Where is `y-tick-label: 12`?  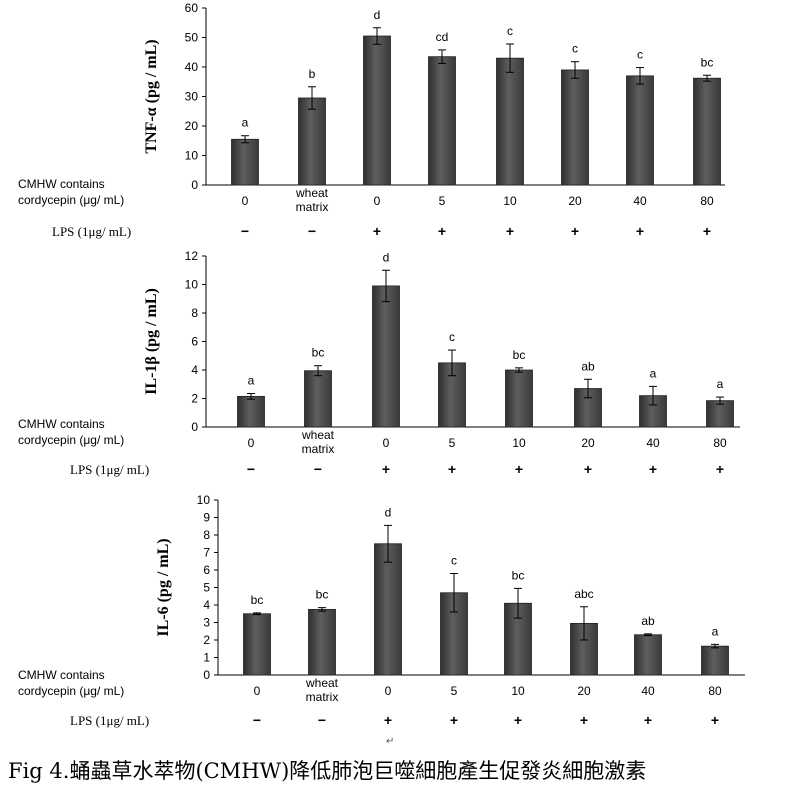 y-tick-label: 12 is located at coordinates (192, 256).